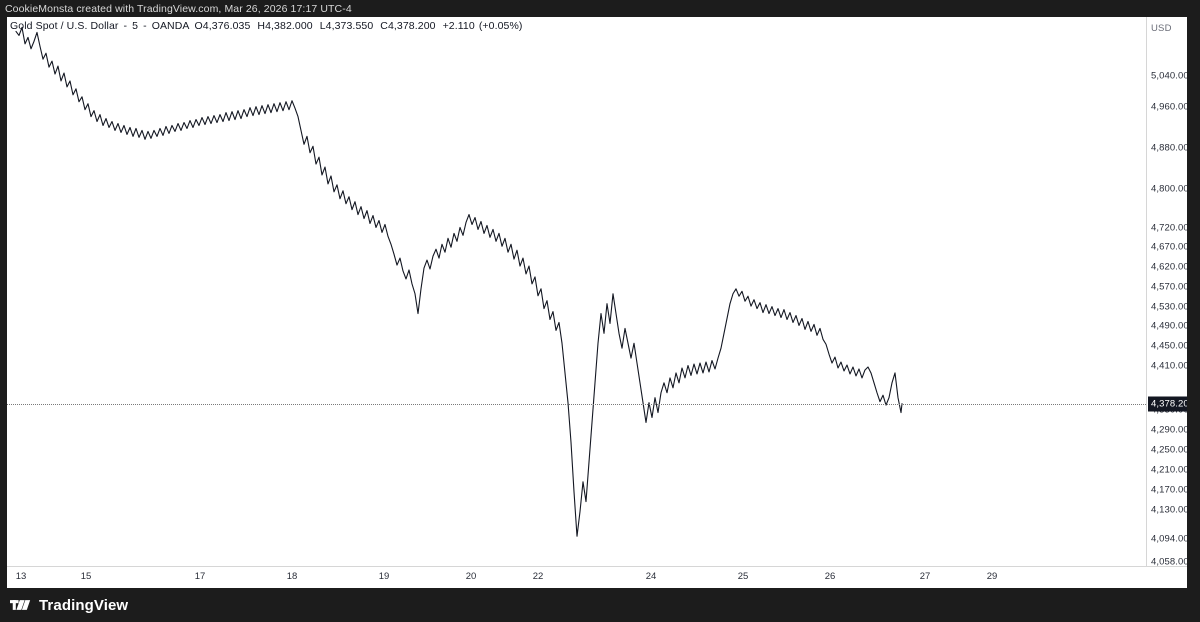  I want to click on price-tick: 4,210.000, so click(1169, 470).